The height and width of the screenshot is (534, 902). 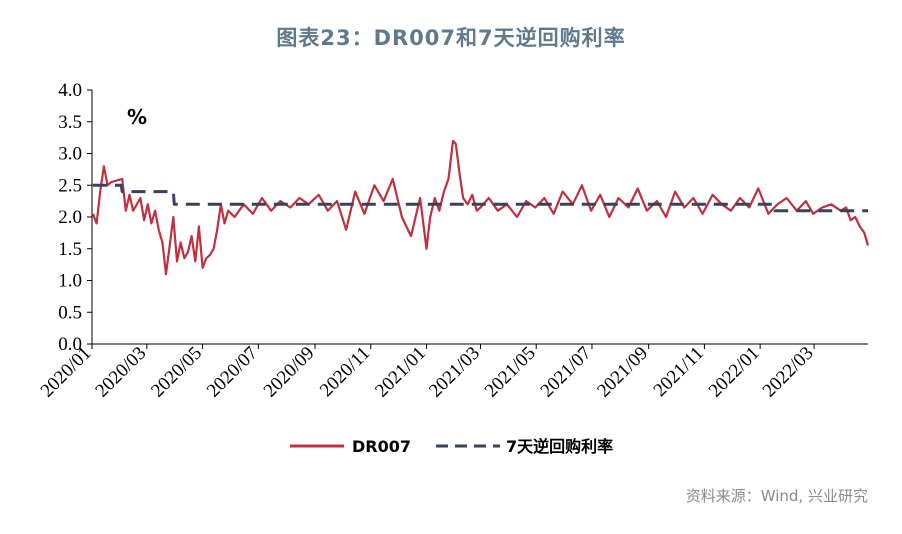 What do you see at coordinates (70, 344) in the screenshot?
I see `y-tick-label: 0.0` at bounding box center [70, 344].